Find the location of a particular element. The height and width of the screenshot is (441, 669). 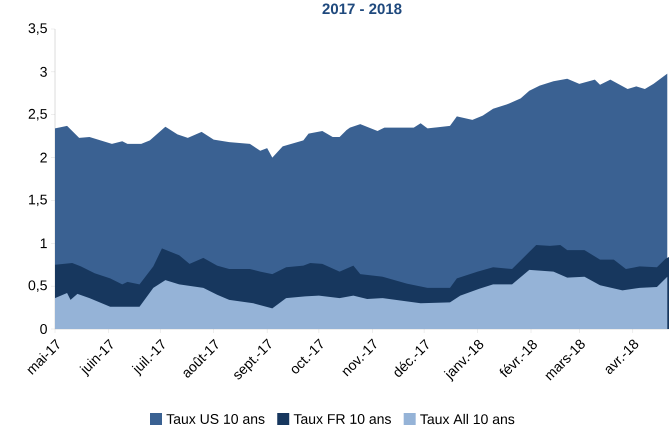

y-tick-label: 0 is located at coordinates (43, 329).